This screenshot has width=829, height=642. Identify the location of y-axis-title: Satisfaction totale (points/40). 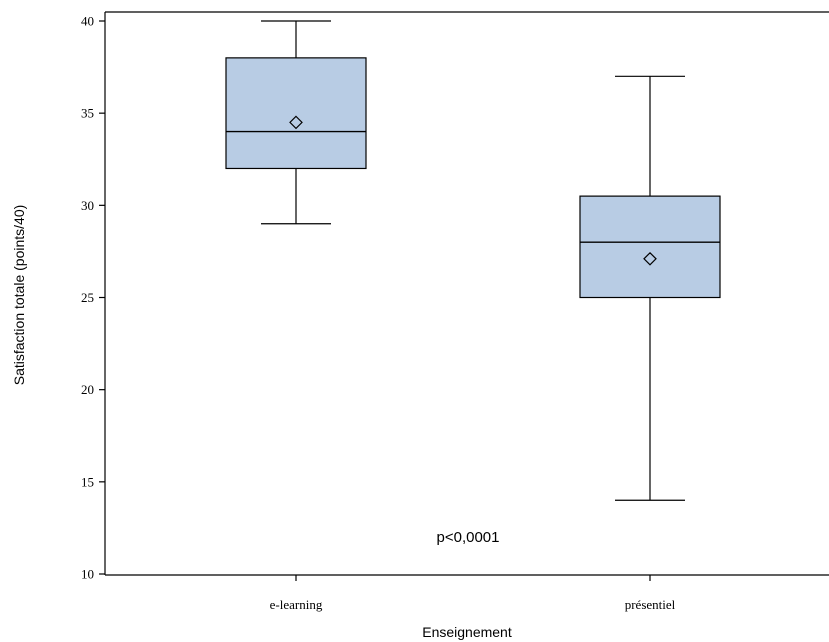
(19, 295).